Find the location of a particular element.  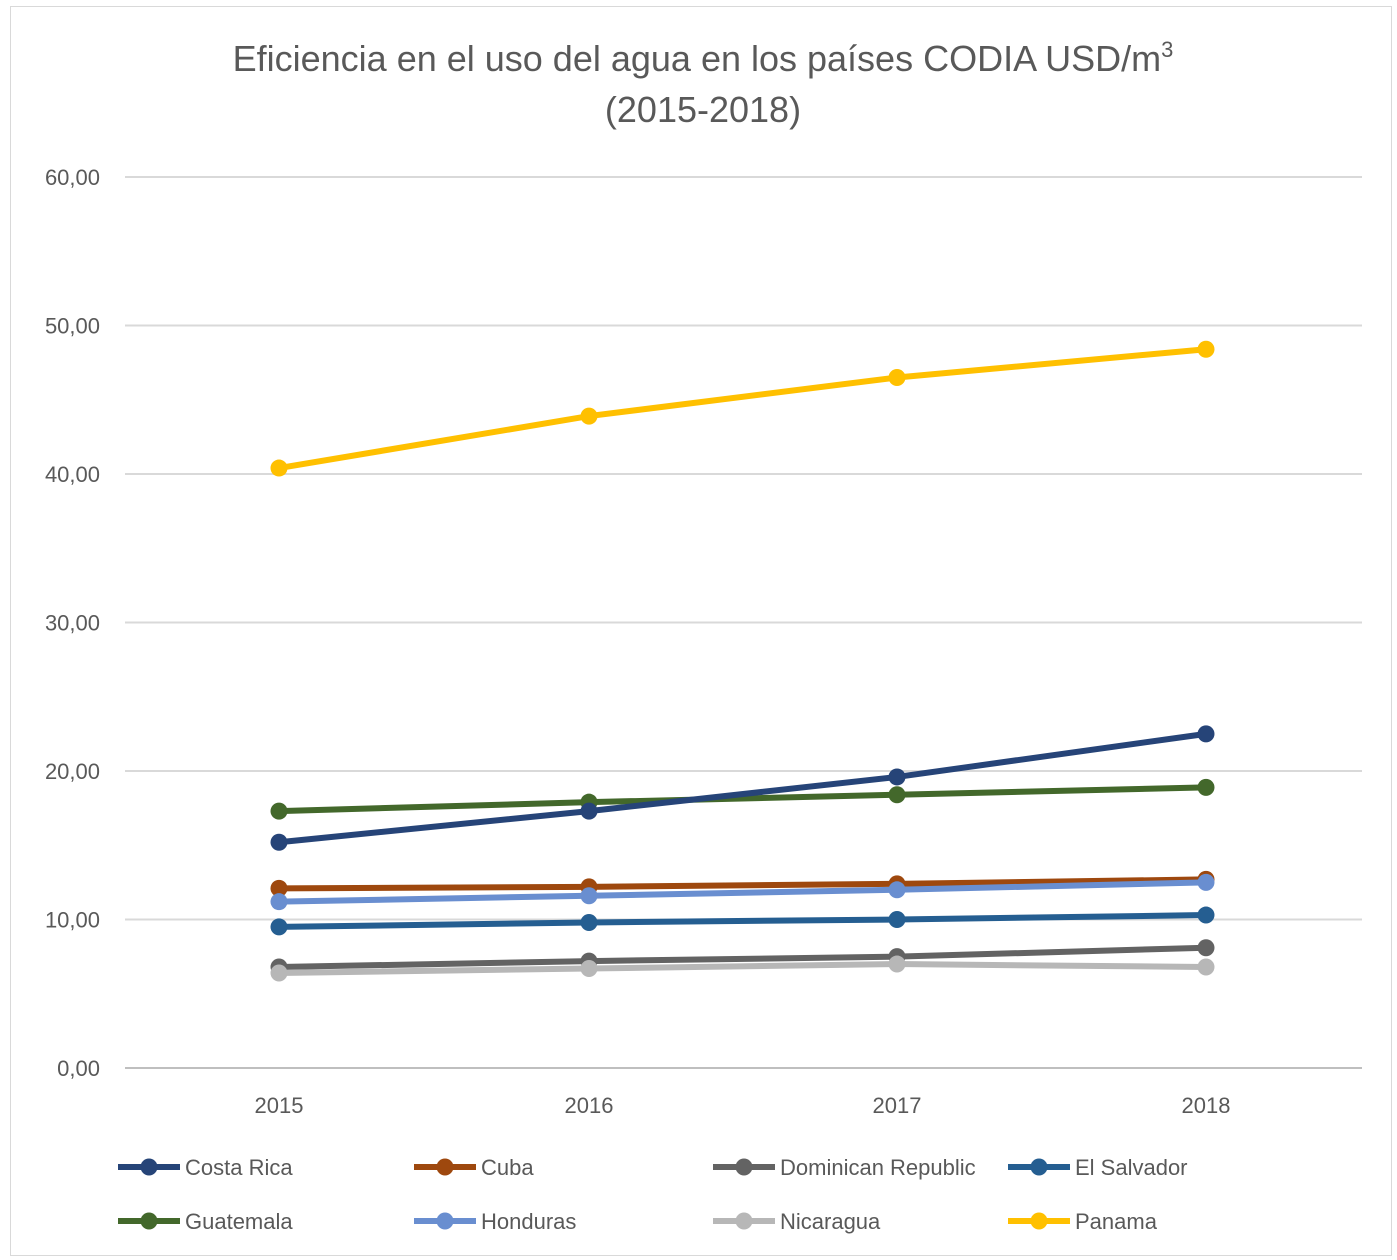

series-honduras is located at coordinates (742, 892).